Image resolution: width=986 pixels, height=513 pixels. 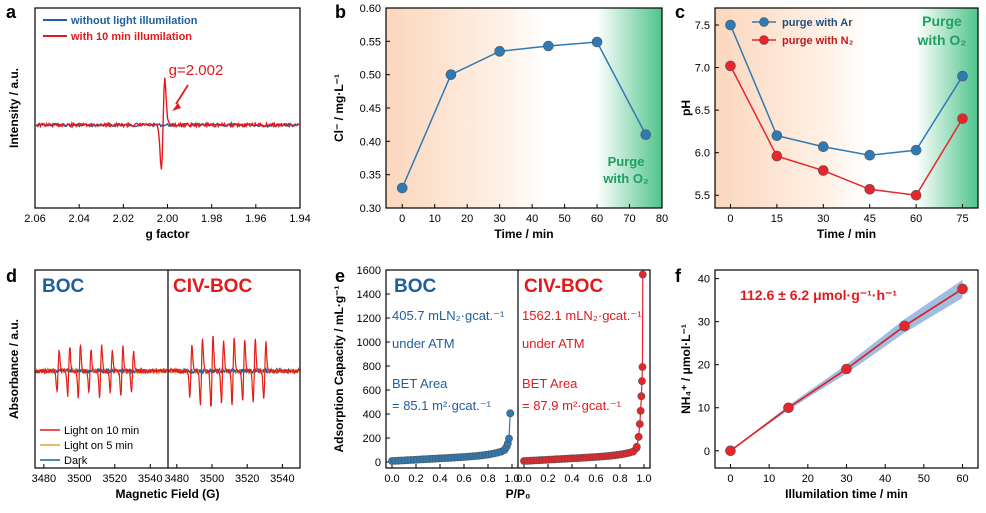 I want to click on y-axis-label: NH₄⁺ / μmol·L⁻¹, so click(x=686, y=369).